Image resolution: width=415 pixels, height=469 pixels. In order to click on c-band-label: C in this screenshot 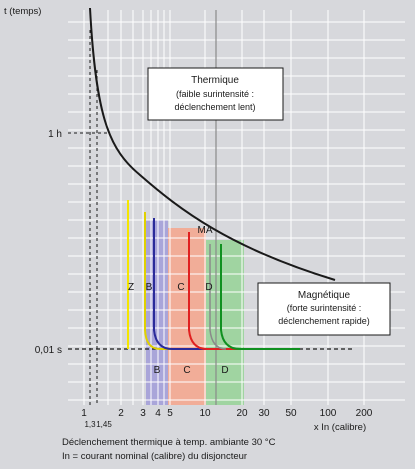, I will do `click(186, 370)`.